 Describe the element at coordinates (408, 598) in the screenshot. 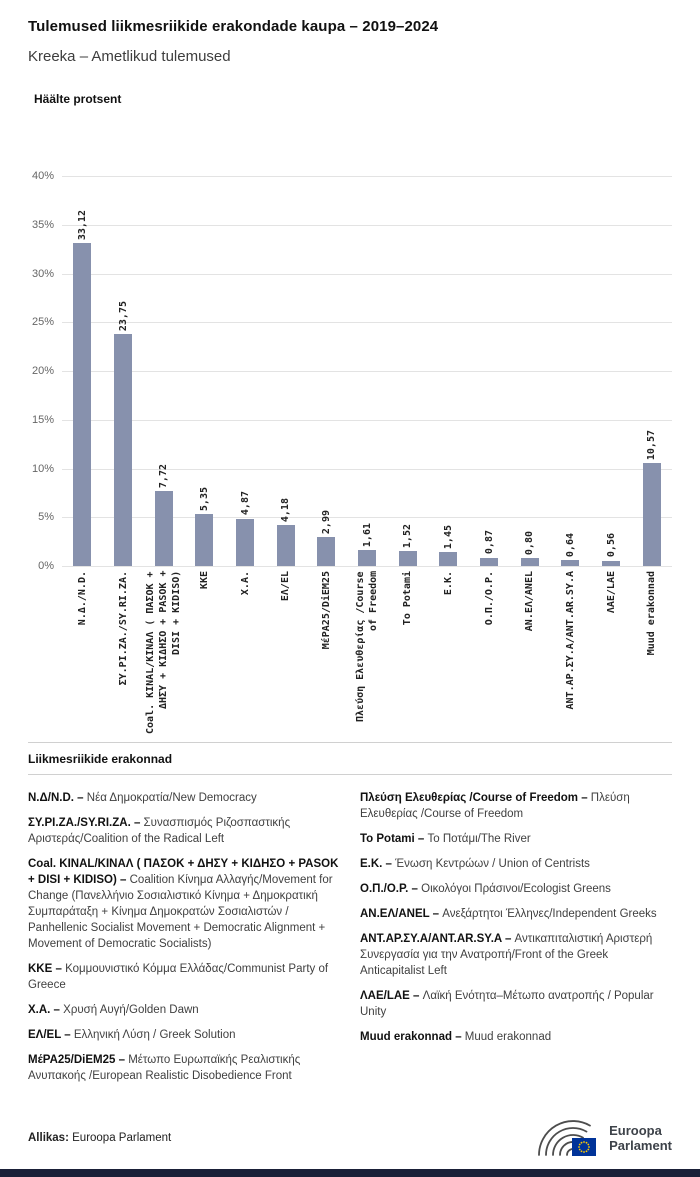

I see `x-axis-label: To Potami` at that location.